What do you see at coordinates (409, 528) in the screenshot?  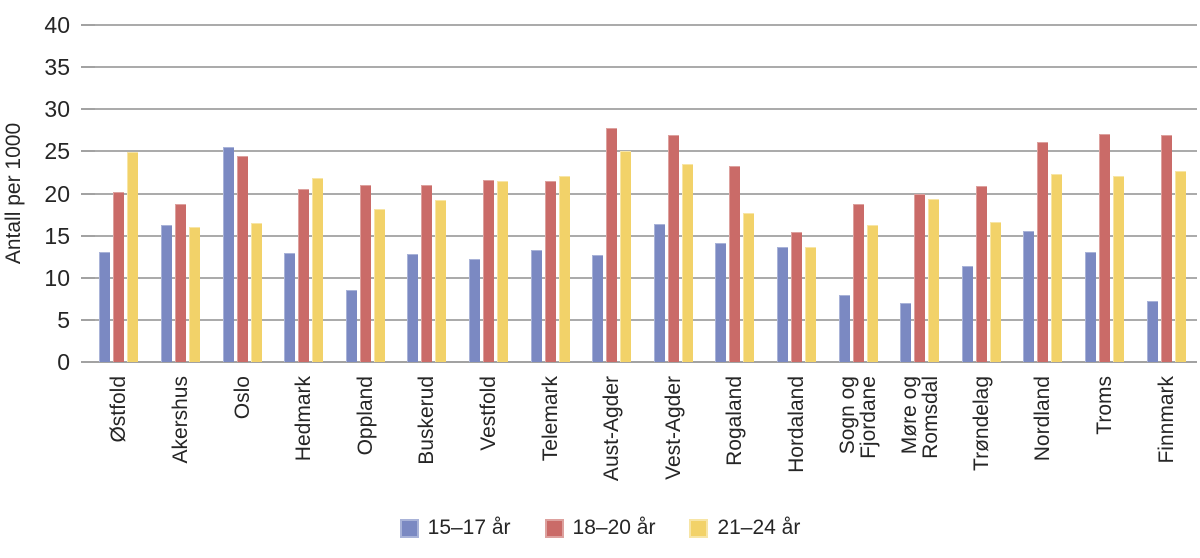 I see `legend-swatch-icon` at bounding box center [409, 528].